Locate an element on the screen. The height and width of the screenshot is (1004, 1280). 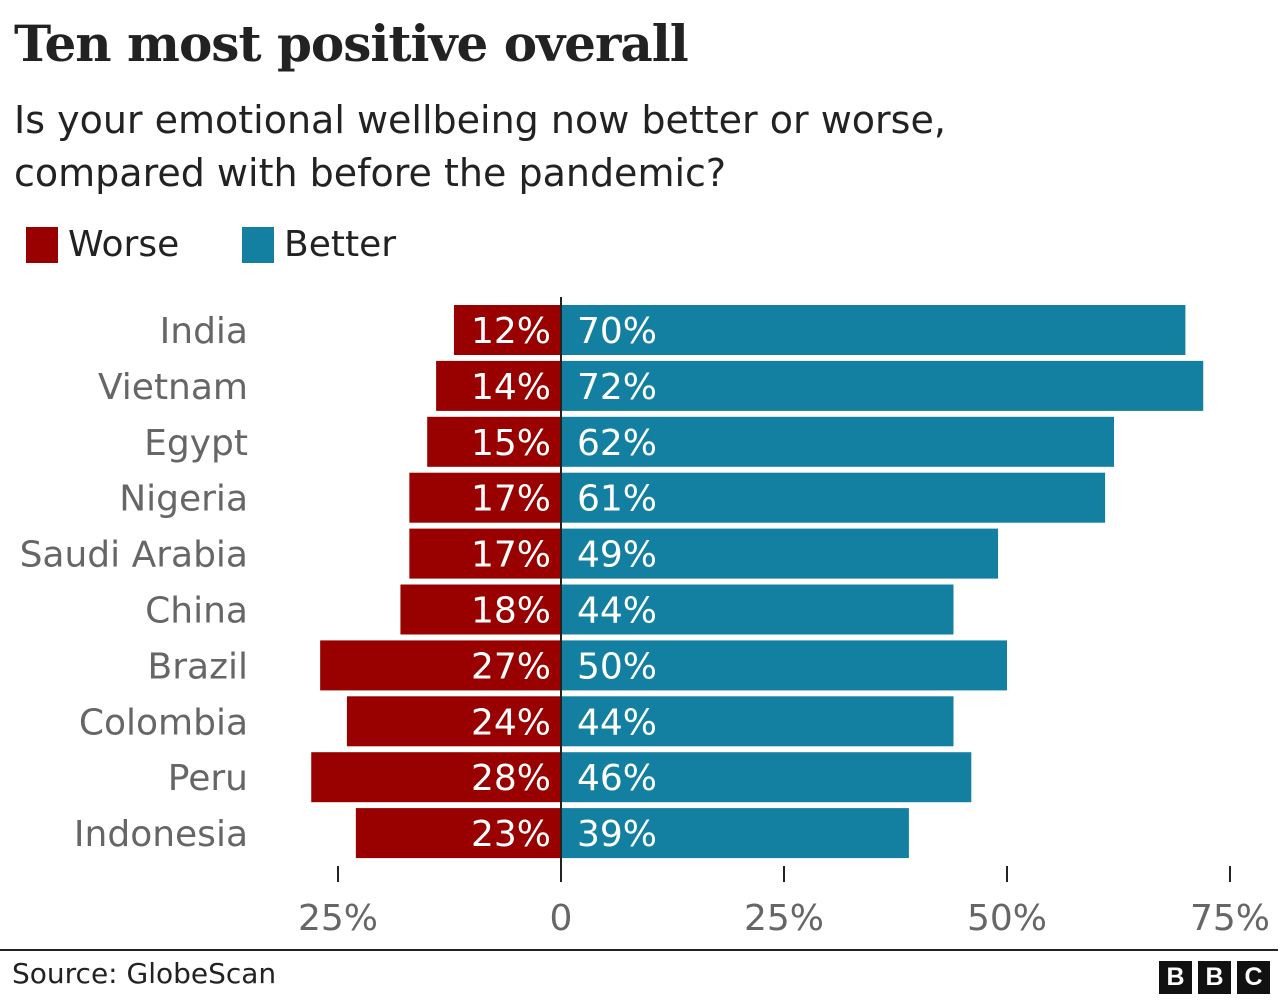
x-tick-label: 50% is located at coordinates (1007, 918).